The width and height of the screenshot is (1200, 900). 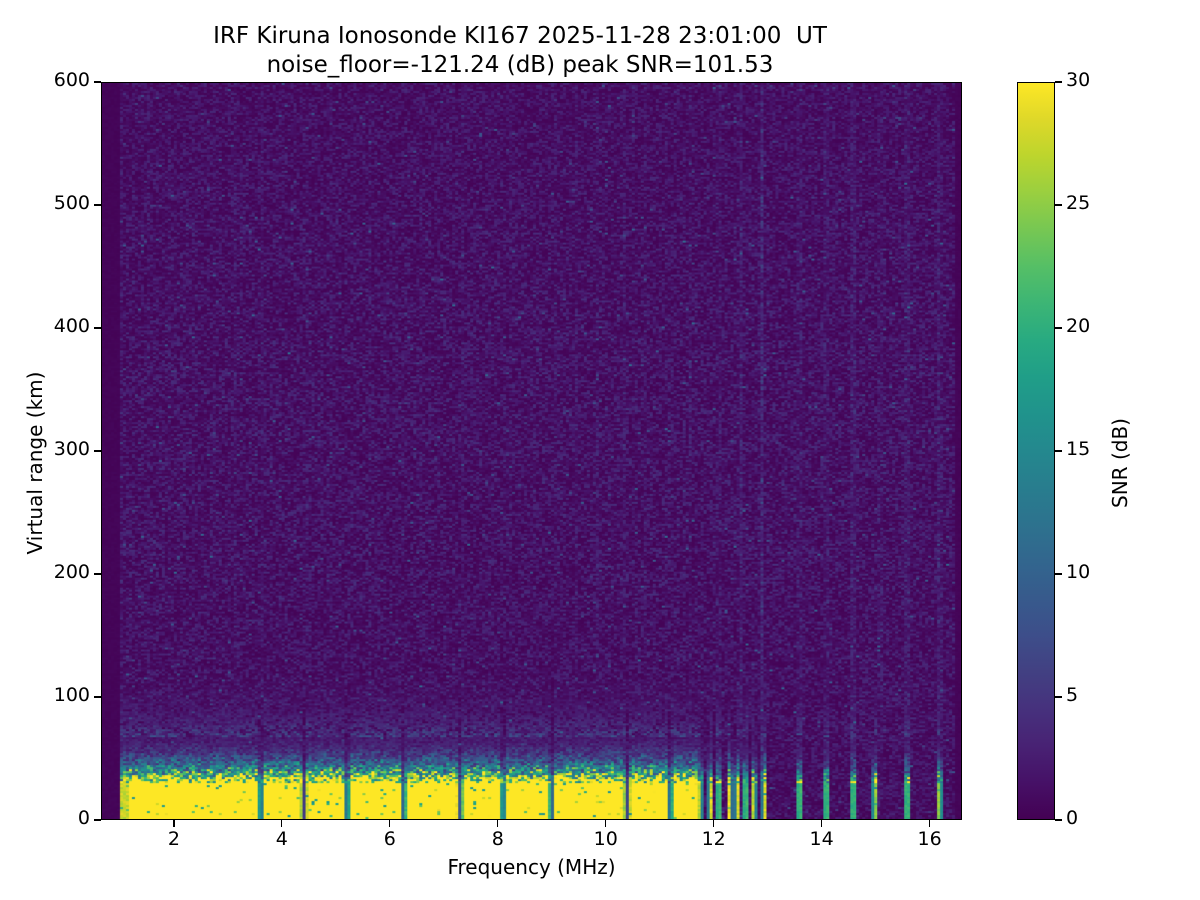 What do you see at coordinates (605, 839) in the screenshot?
I see `x-tick-label: 10` at bounding box center [605, 839].